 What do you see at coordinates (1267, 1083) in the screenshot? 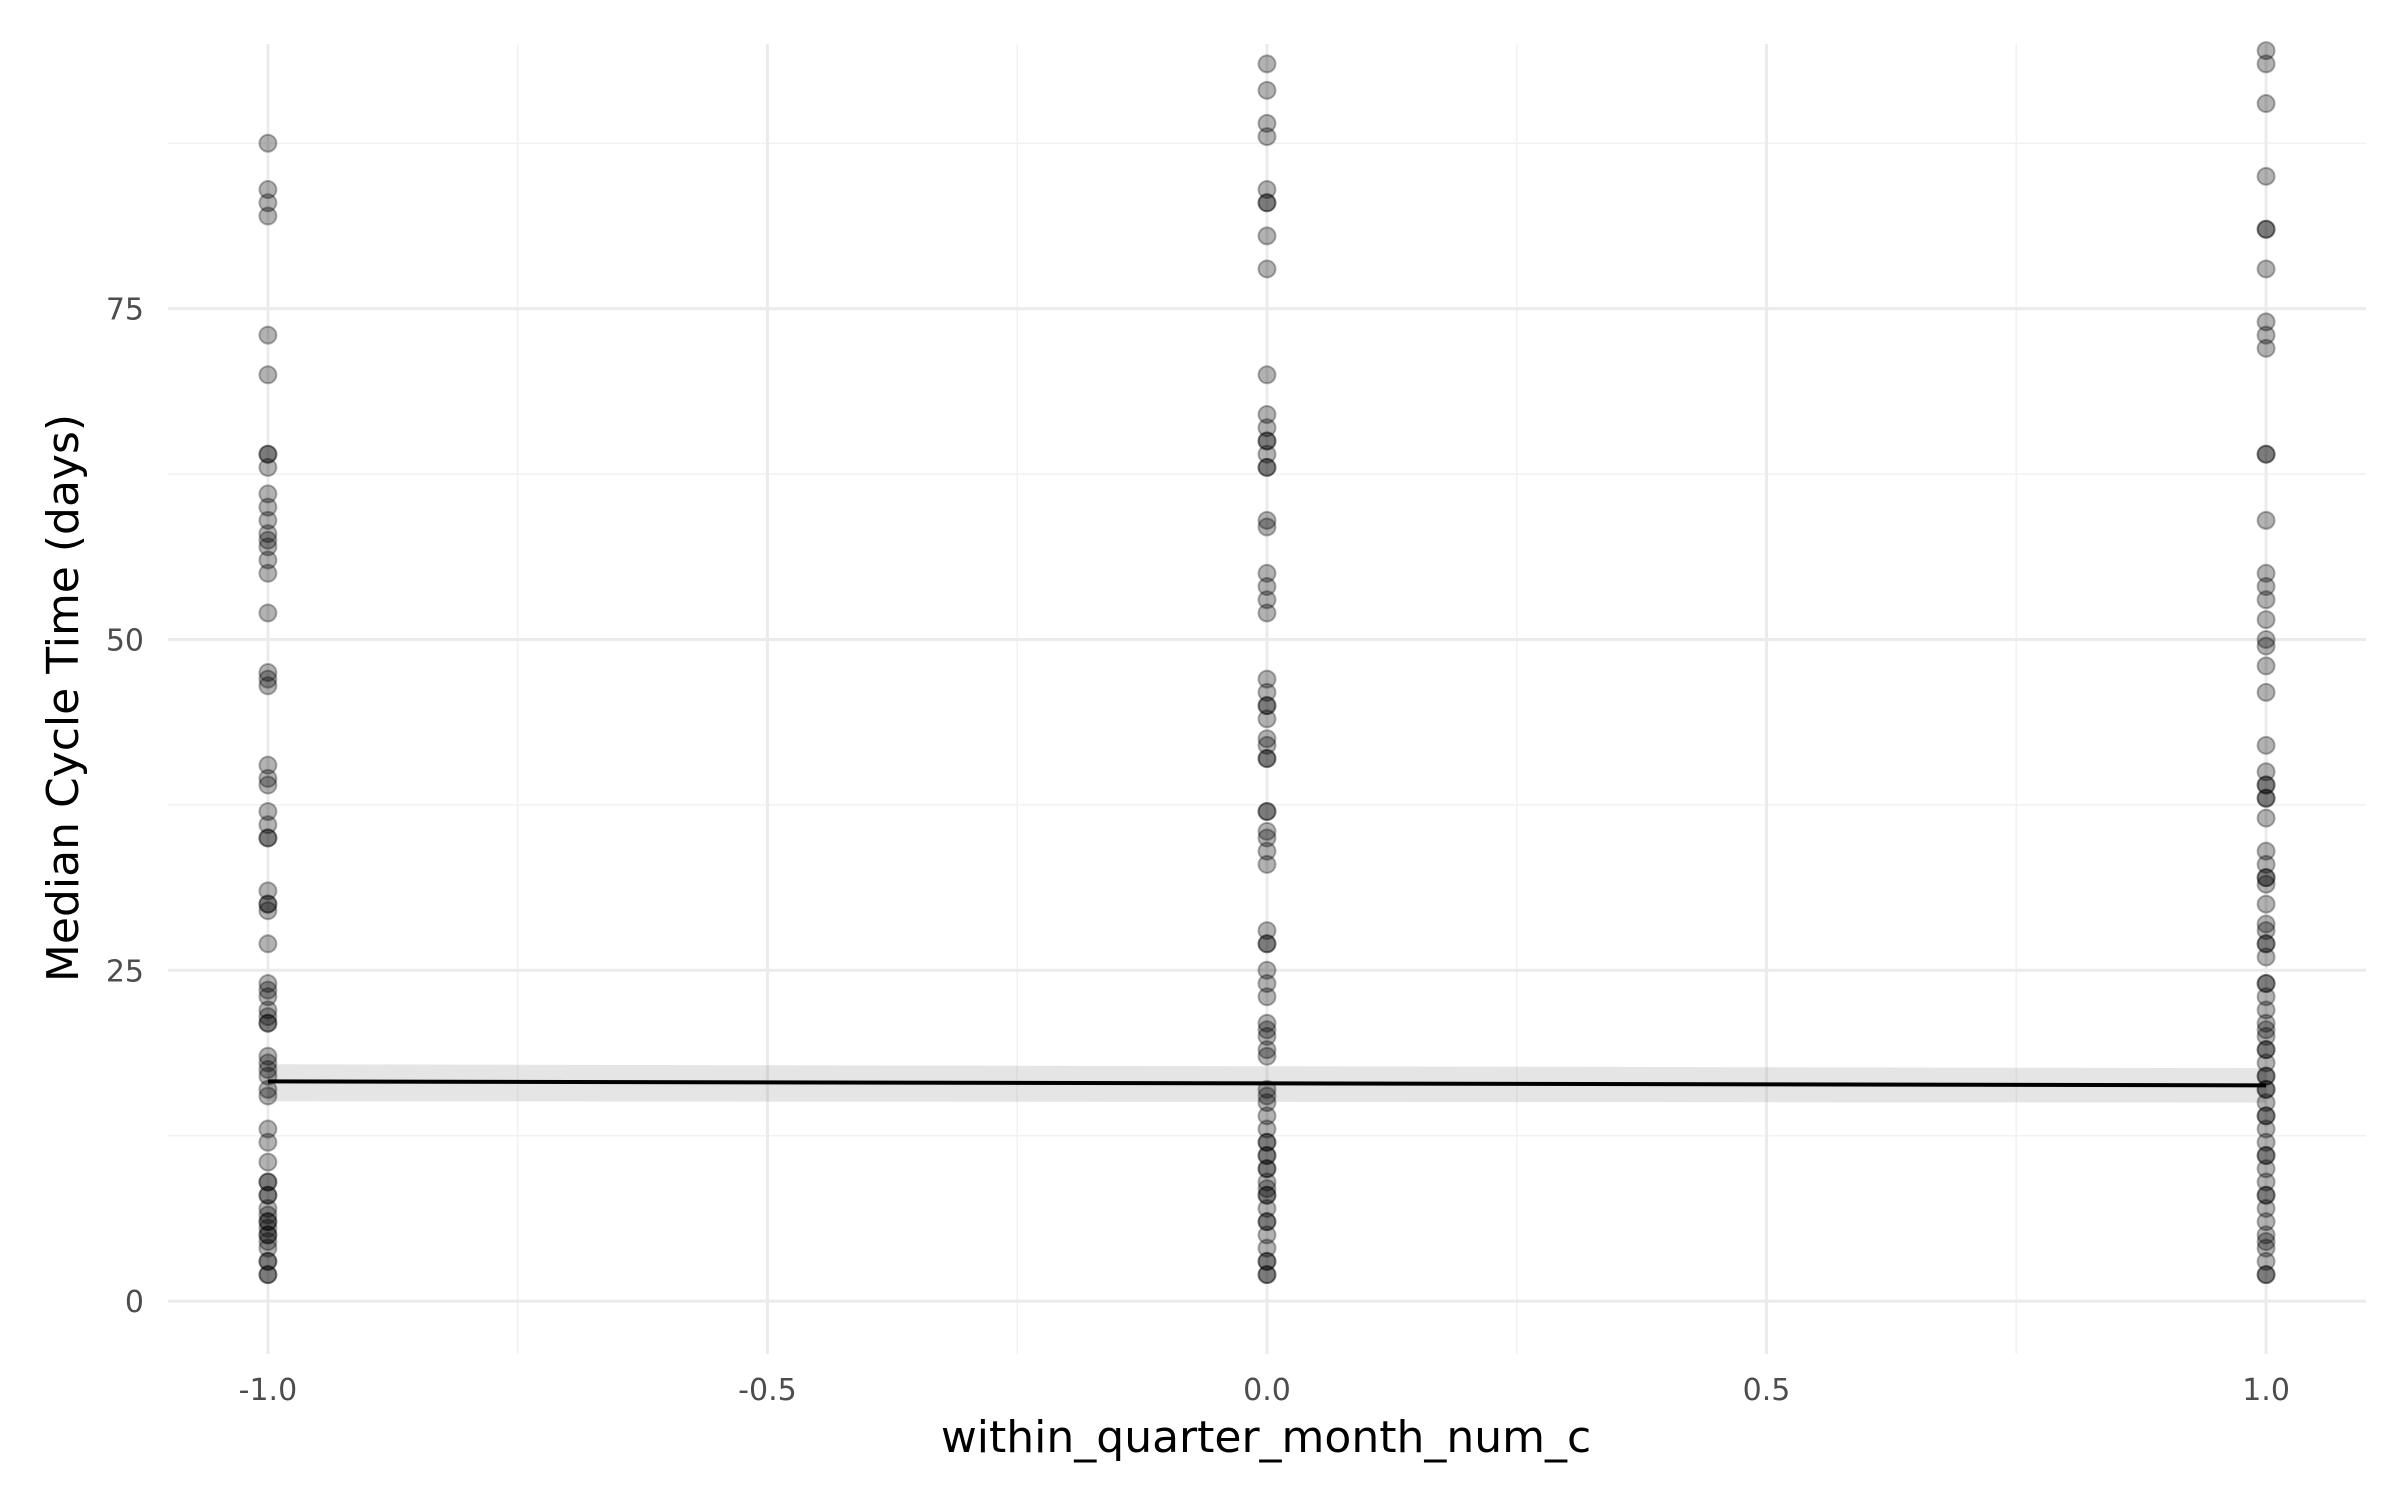
I see `fit-line` at bounding box center [1267, 1083].